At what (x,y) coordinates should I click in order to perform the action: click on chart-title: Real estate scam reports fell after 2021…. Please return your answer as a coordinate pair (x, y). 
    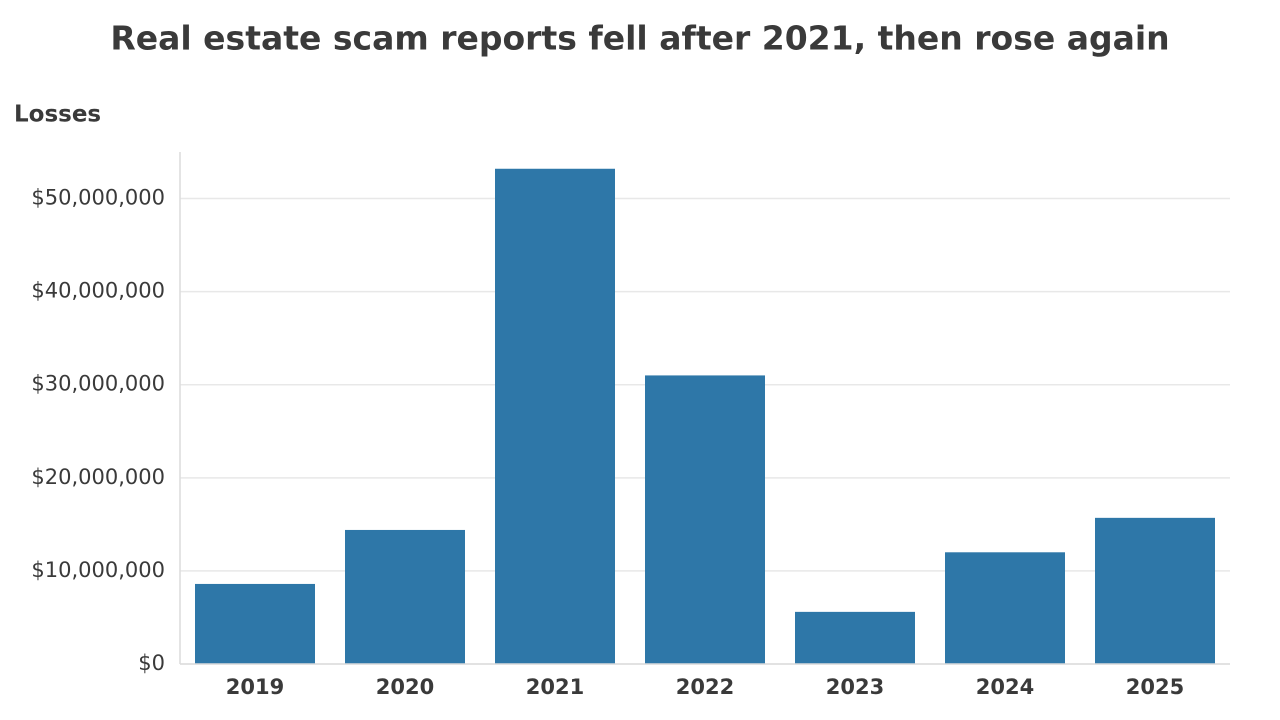
    Looking at the image, I should click on (639, 38).